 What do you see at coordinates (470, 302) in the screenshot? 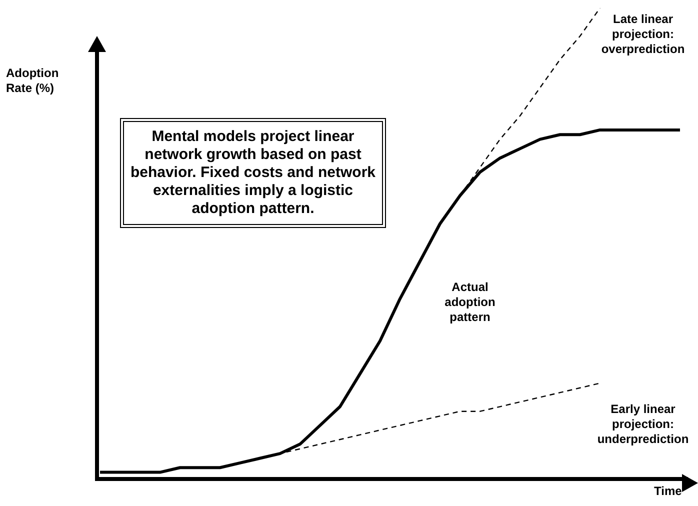
I see `text: Actual adoption pattern` at bounding box center [470, 302].